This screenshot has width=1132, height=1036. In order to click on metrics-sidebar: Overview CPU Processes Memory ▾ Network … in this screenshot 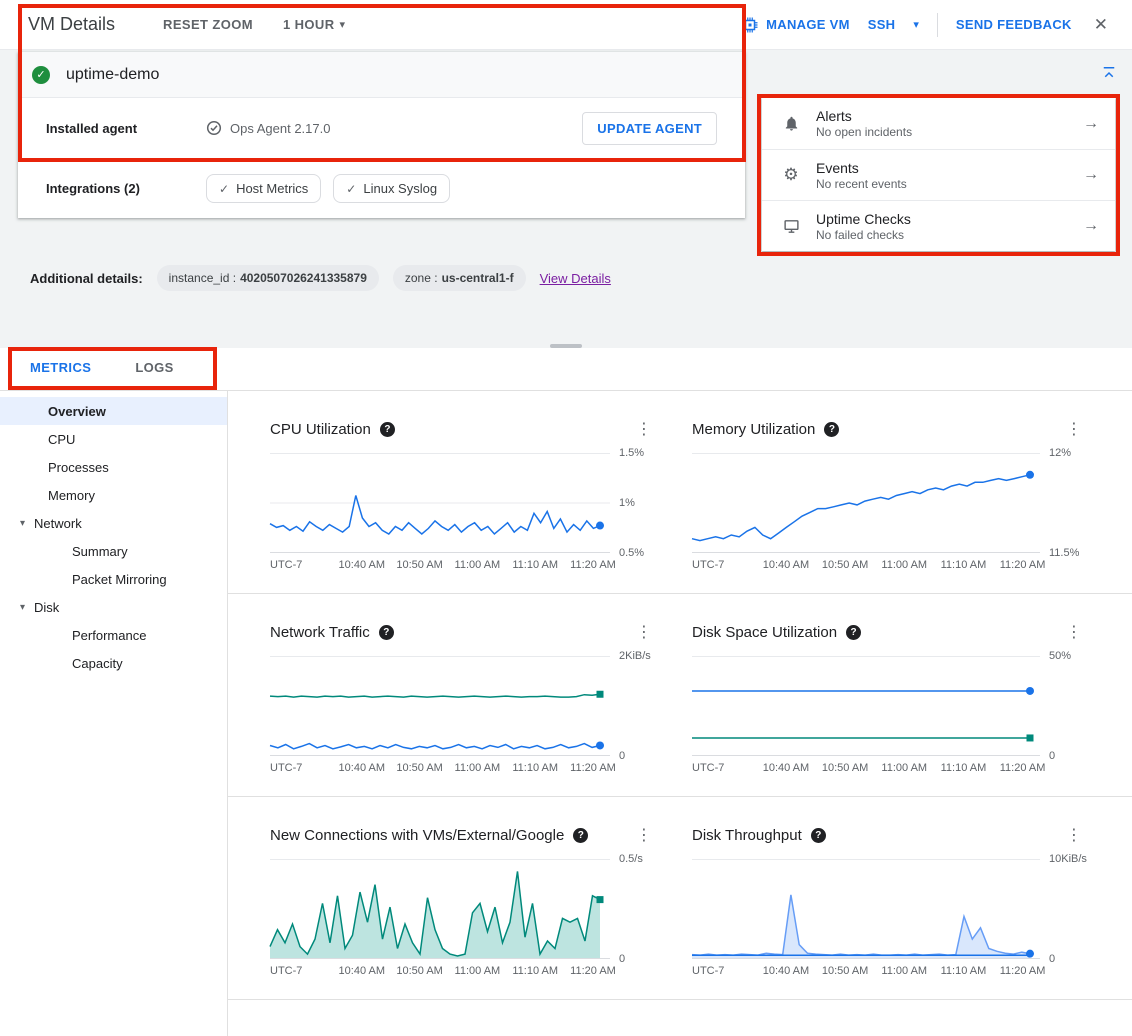, I will do `click(114, 713)`.